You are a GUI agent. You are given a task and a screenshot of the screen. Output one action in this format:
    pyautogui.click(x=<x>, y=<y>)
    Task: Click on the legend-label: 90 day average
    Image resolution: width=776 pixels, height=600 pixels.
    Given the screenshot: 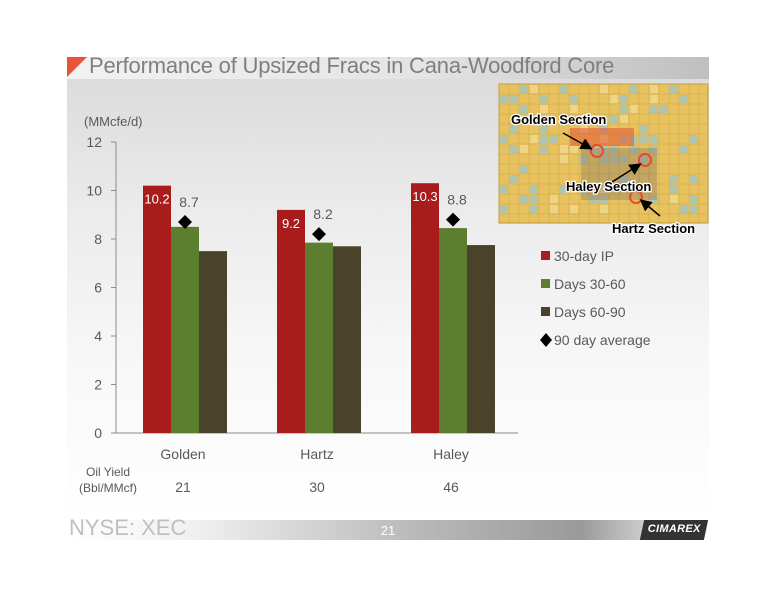 What is the action you would take?
    pyautogui.click(x=602, y=340)
    